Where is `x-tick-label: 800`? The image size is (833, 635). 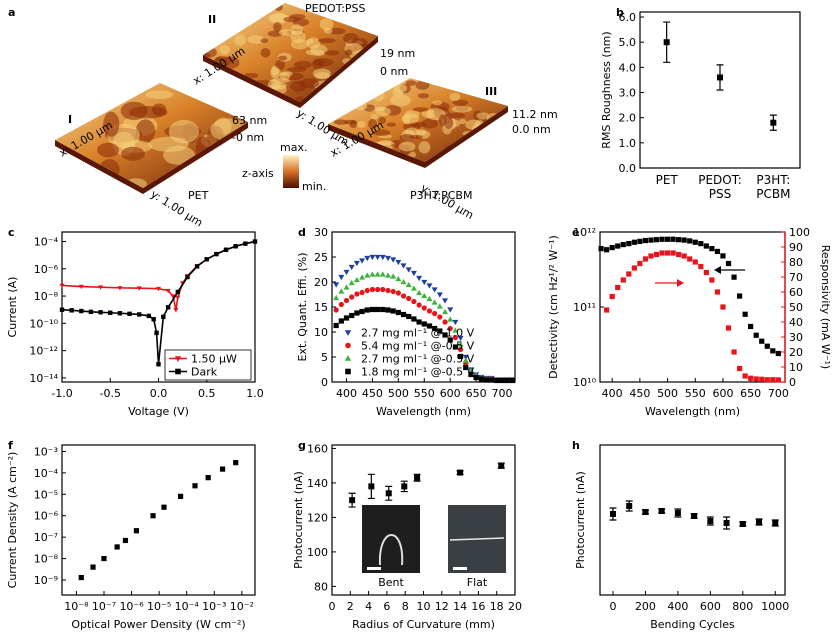 x-tick-label: 800 is located at coordinates (742, 606).